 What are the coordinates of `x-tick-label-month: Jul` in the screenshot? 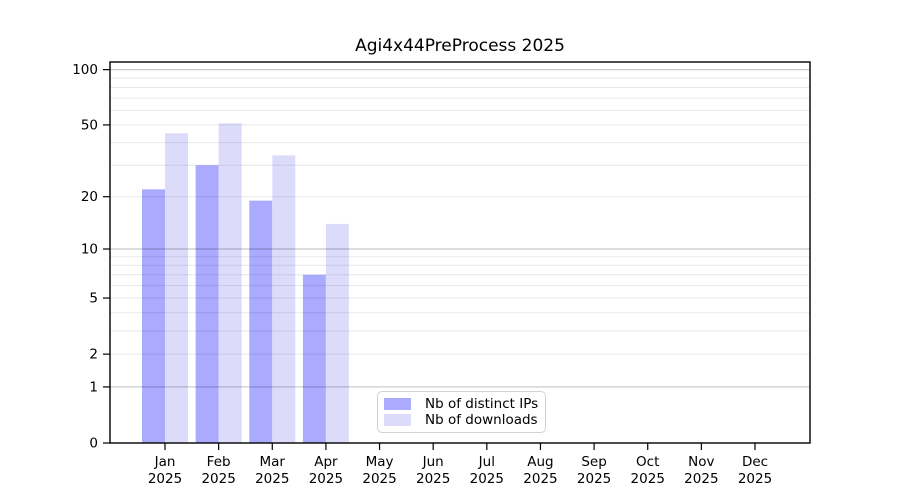 It's located at (486, 462).